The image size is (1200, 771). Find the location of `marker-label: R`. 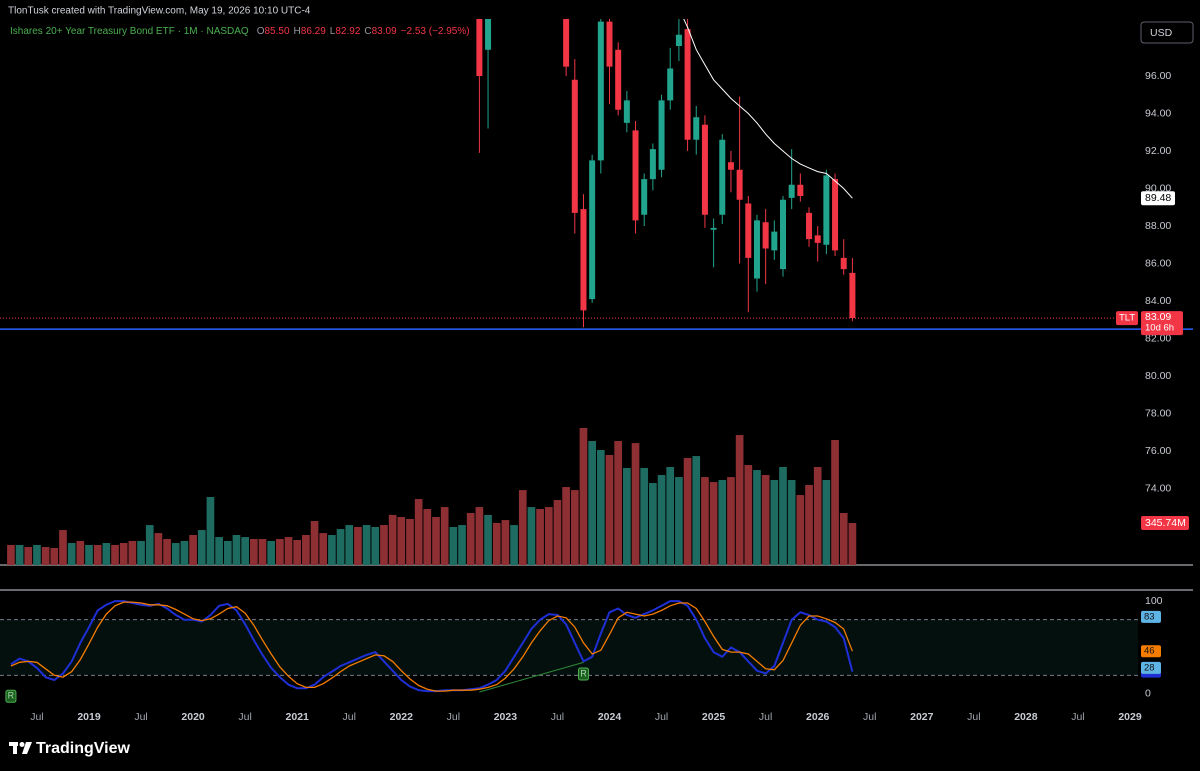

marker-label: R is located at coordinates (11, 696).